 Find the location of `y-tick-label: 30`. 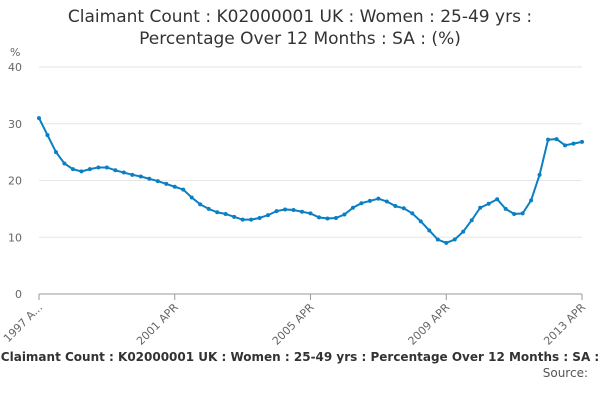

y-tick-label: 30 is located at coordinates (15, 124).